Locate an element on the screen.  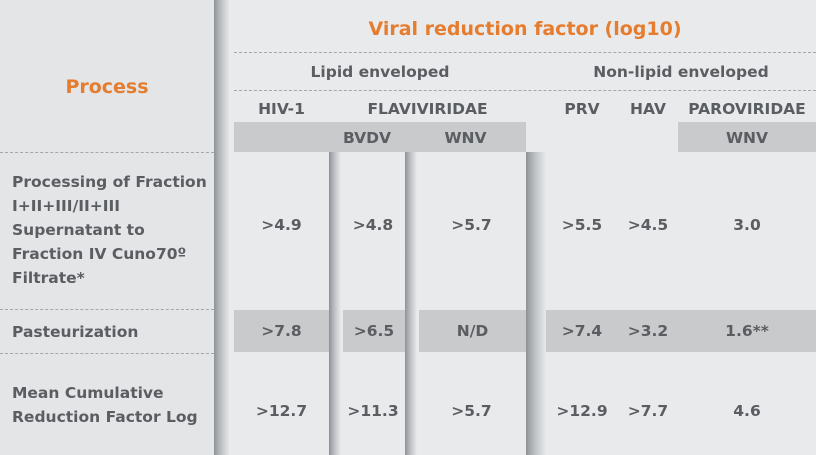
flaviviridae-subheader-band is located at coordinates (380, 137).